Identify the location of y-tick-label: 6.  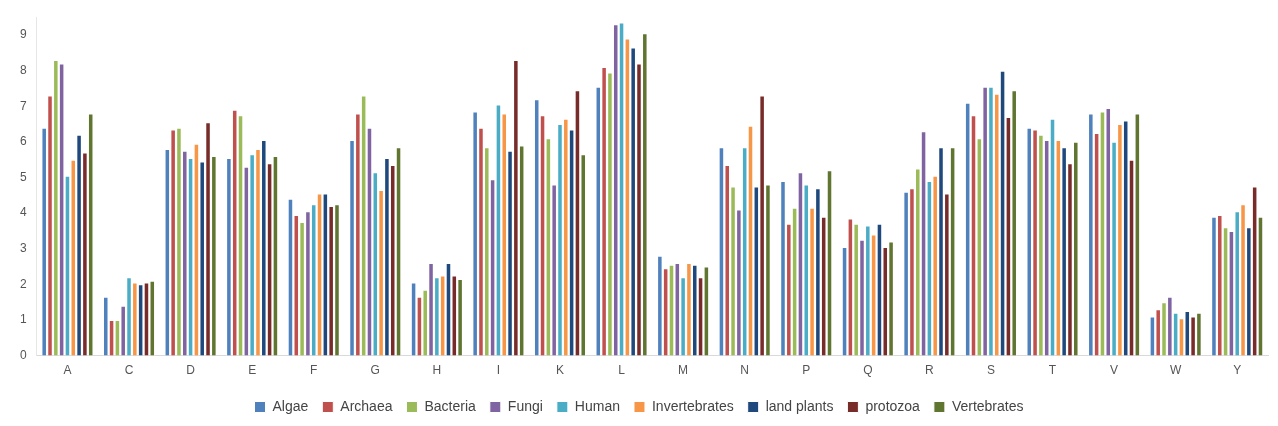
(23, 141).